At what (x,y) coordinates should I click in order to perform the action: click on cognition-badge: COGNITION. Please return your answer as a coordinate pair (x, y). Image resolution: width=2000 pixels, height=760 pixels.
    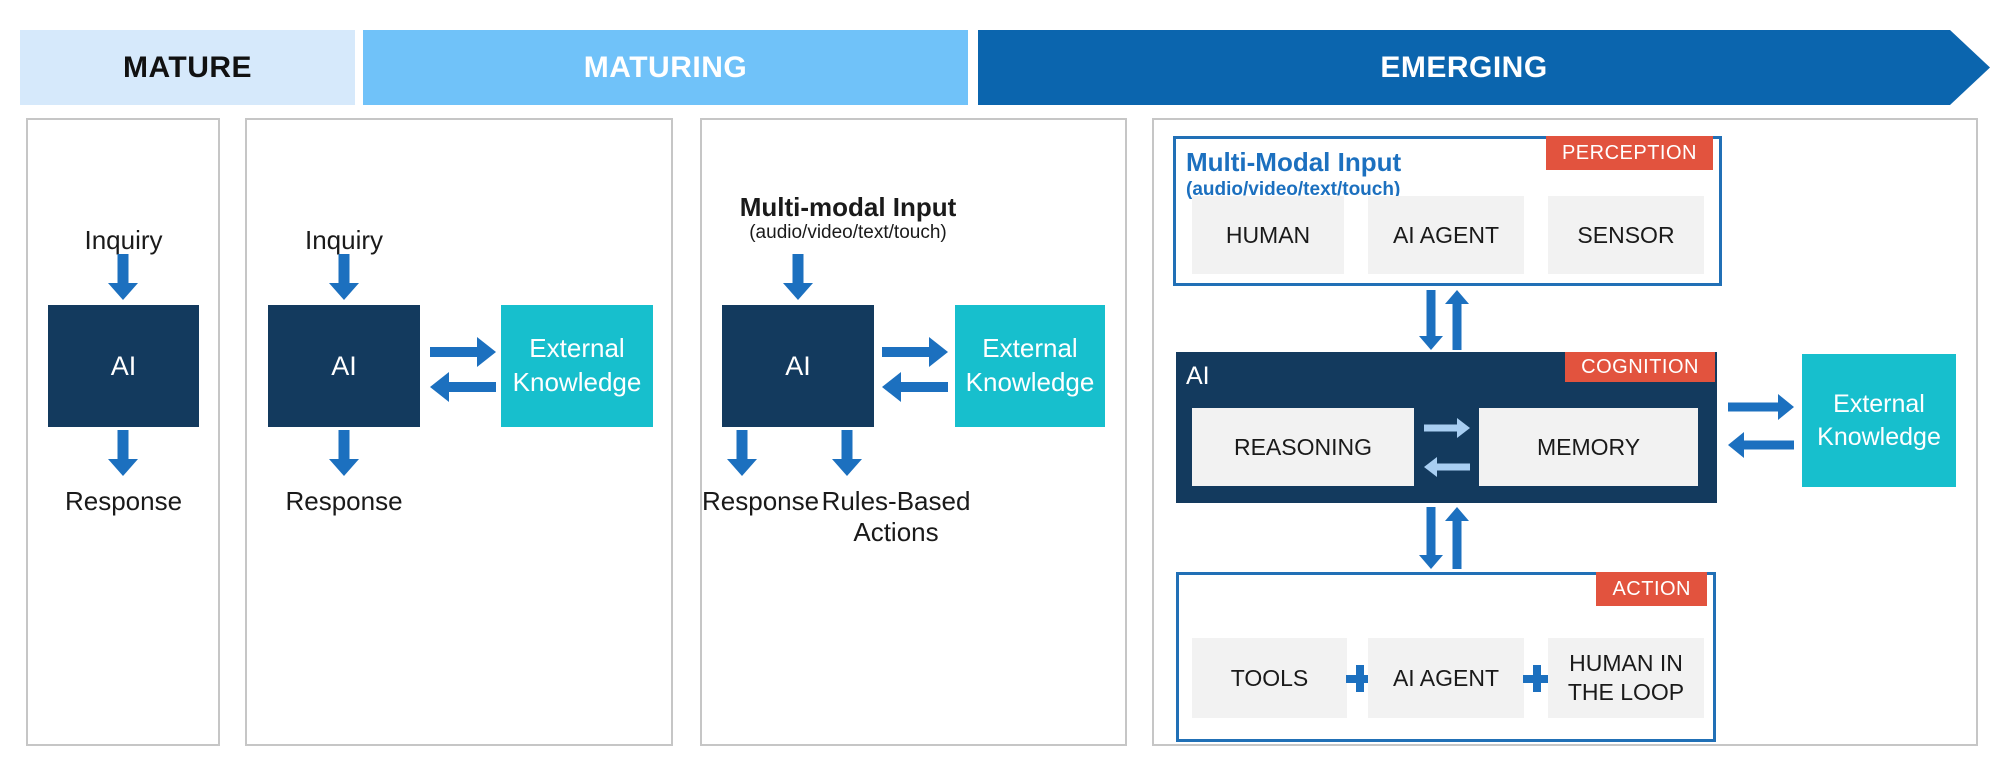
    Looking at the image, I should click on (1640, 367).